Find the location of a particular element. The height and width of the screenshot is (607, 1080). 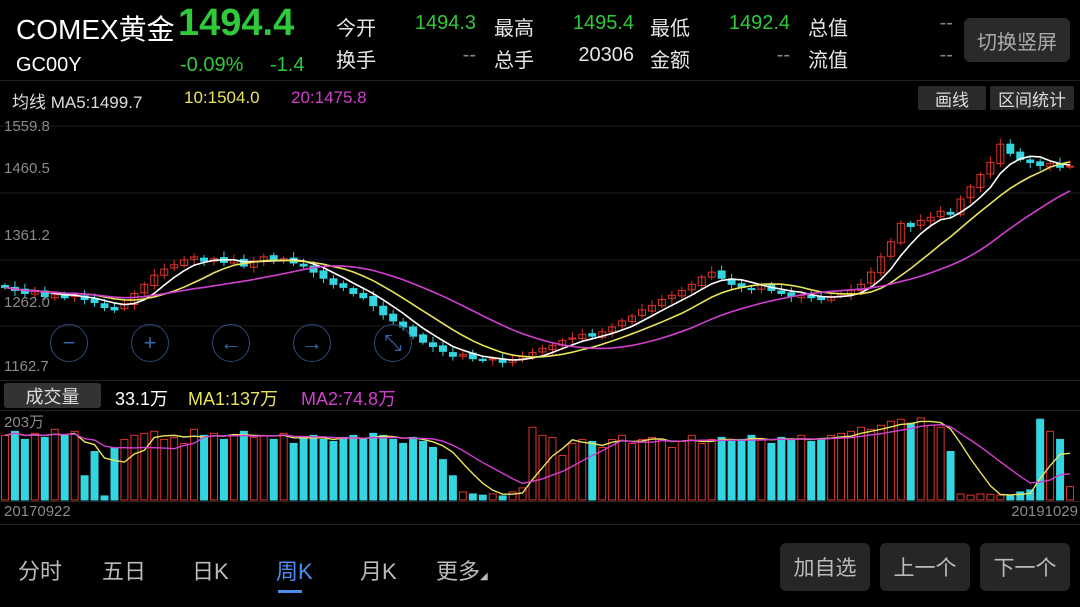

tab-4: 月K is located at coordinates (378, 570).